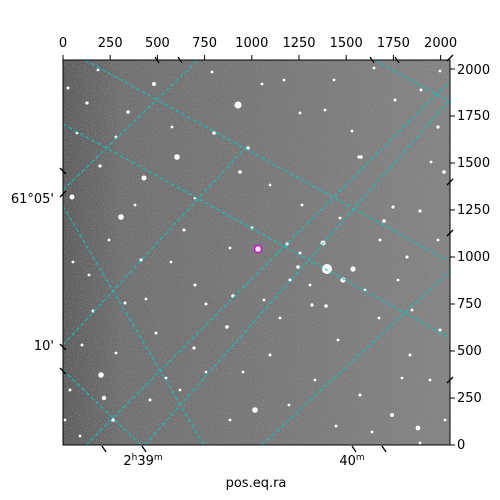  Describe the element at coordinates (473, 163) in the screenshot. I see `right-tick-label: 1500` at that location.